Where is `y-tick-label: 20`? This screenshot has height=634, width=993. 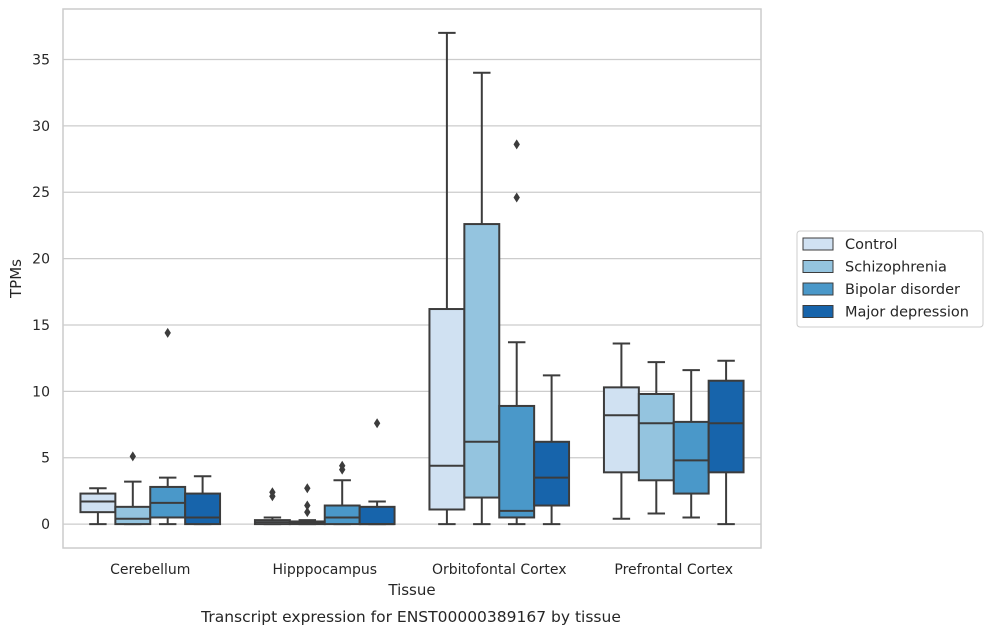
y-tick-label: 20 is located at coordinates (41, 260).